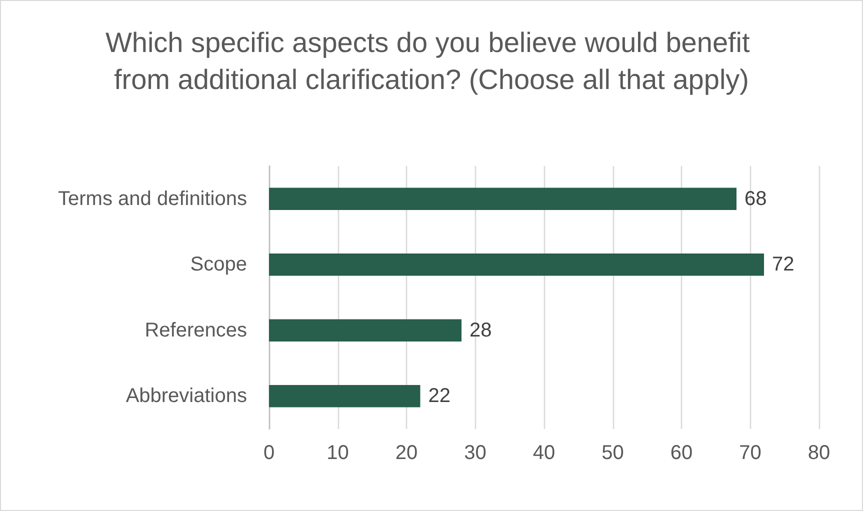 Image resolution: width=863 pixels, height=511 pixels. Describe the element at coordinates (195, 330) in the screenshot. I see `y-tick-label: References` at that location.